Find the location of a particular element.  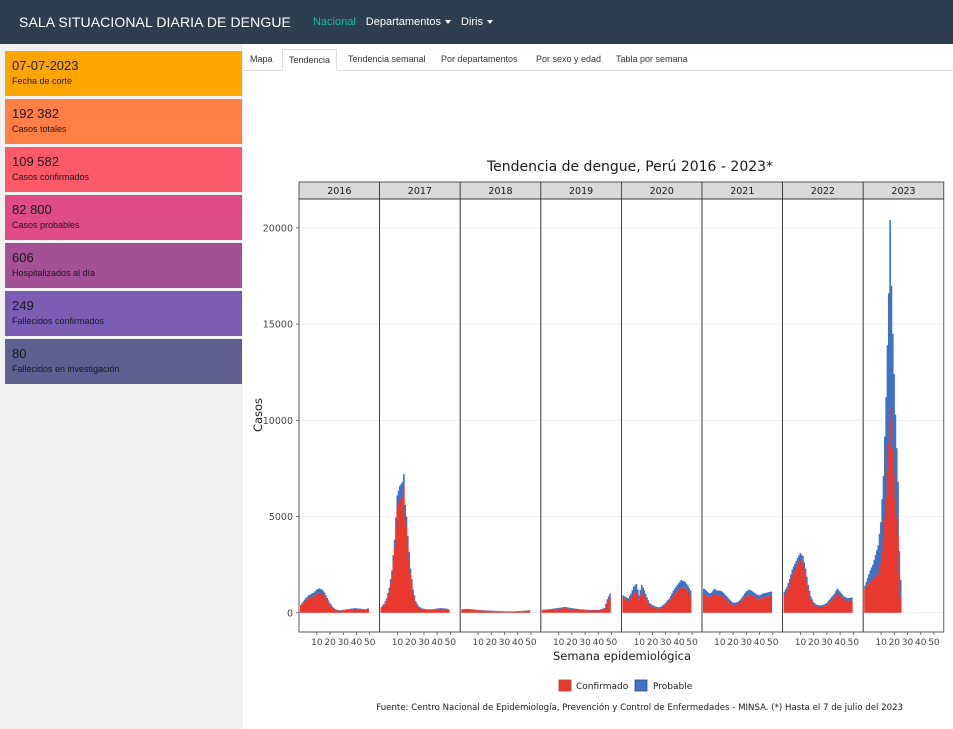

x-tick-label: 10 is located at coordinates (720, 643).